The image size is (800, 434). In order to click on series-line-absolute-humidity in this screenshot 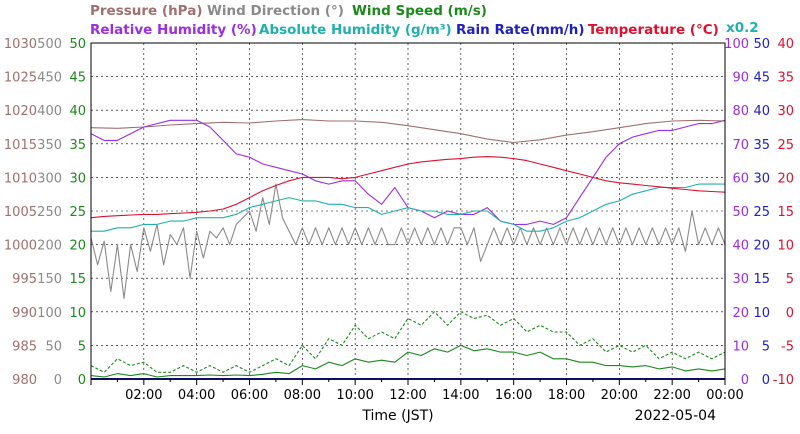, I will do `click(408, 207)`.